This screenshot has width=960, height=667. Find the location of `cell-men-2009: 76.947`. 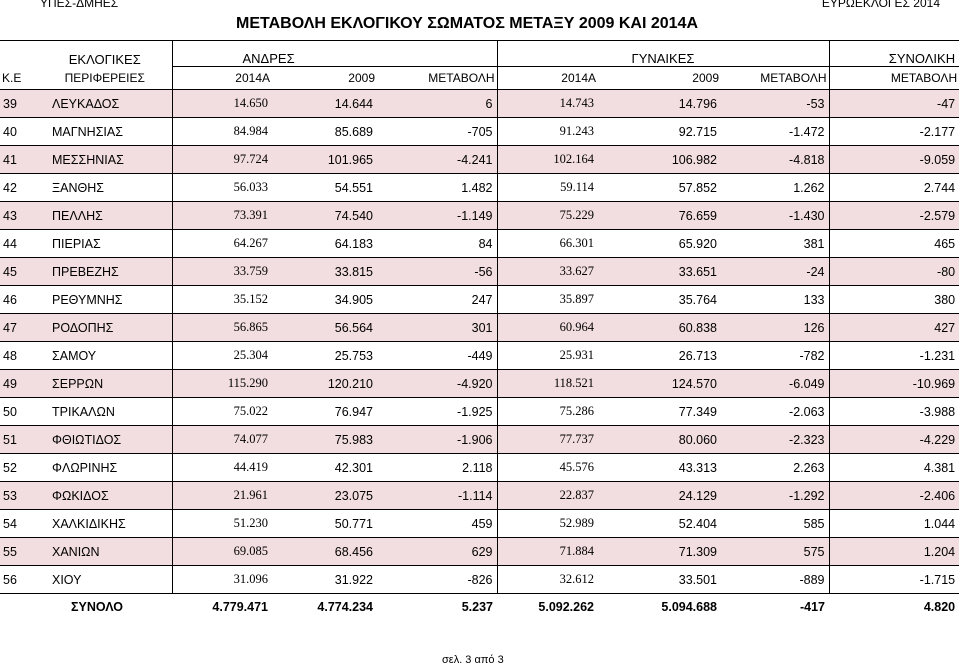

cell-men-2009: 76.947 is located at coordinates (324, 411).